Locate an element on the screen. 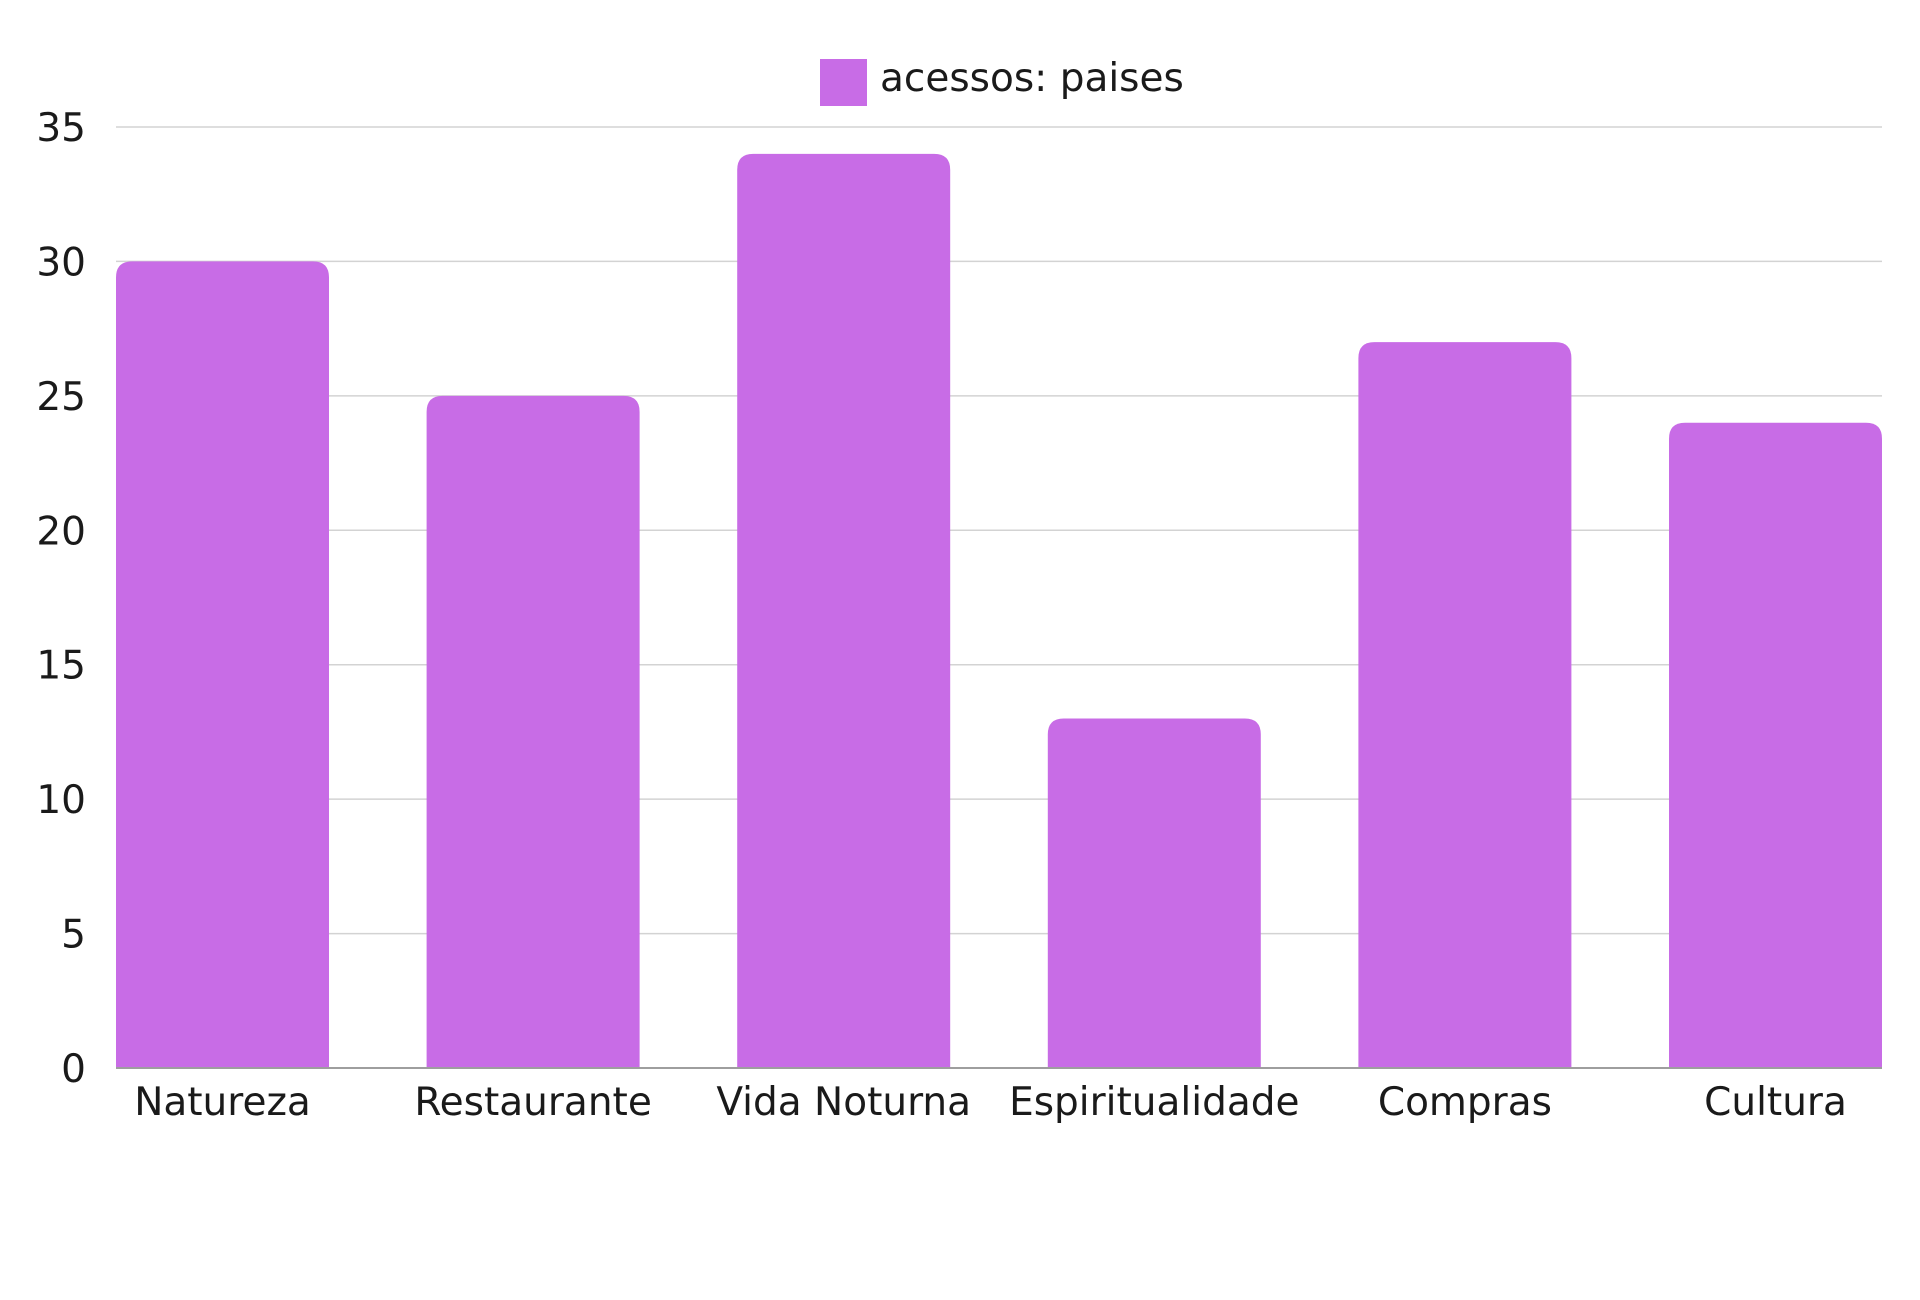 The height and width of the screenshot is (1300, 1920). legend: acessos: paises is located at coordinates (1002, 81).